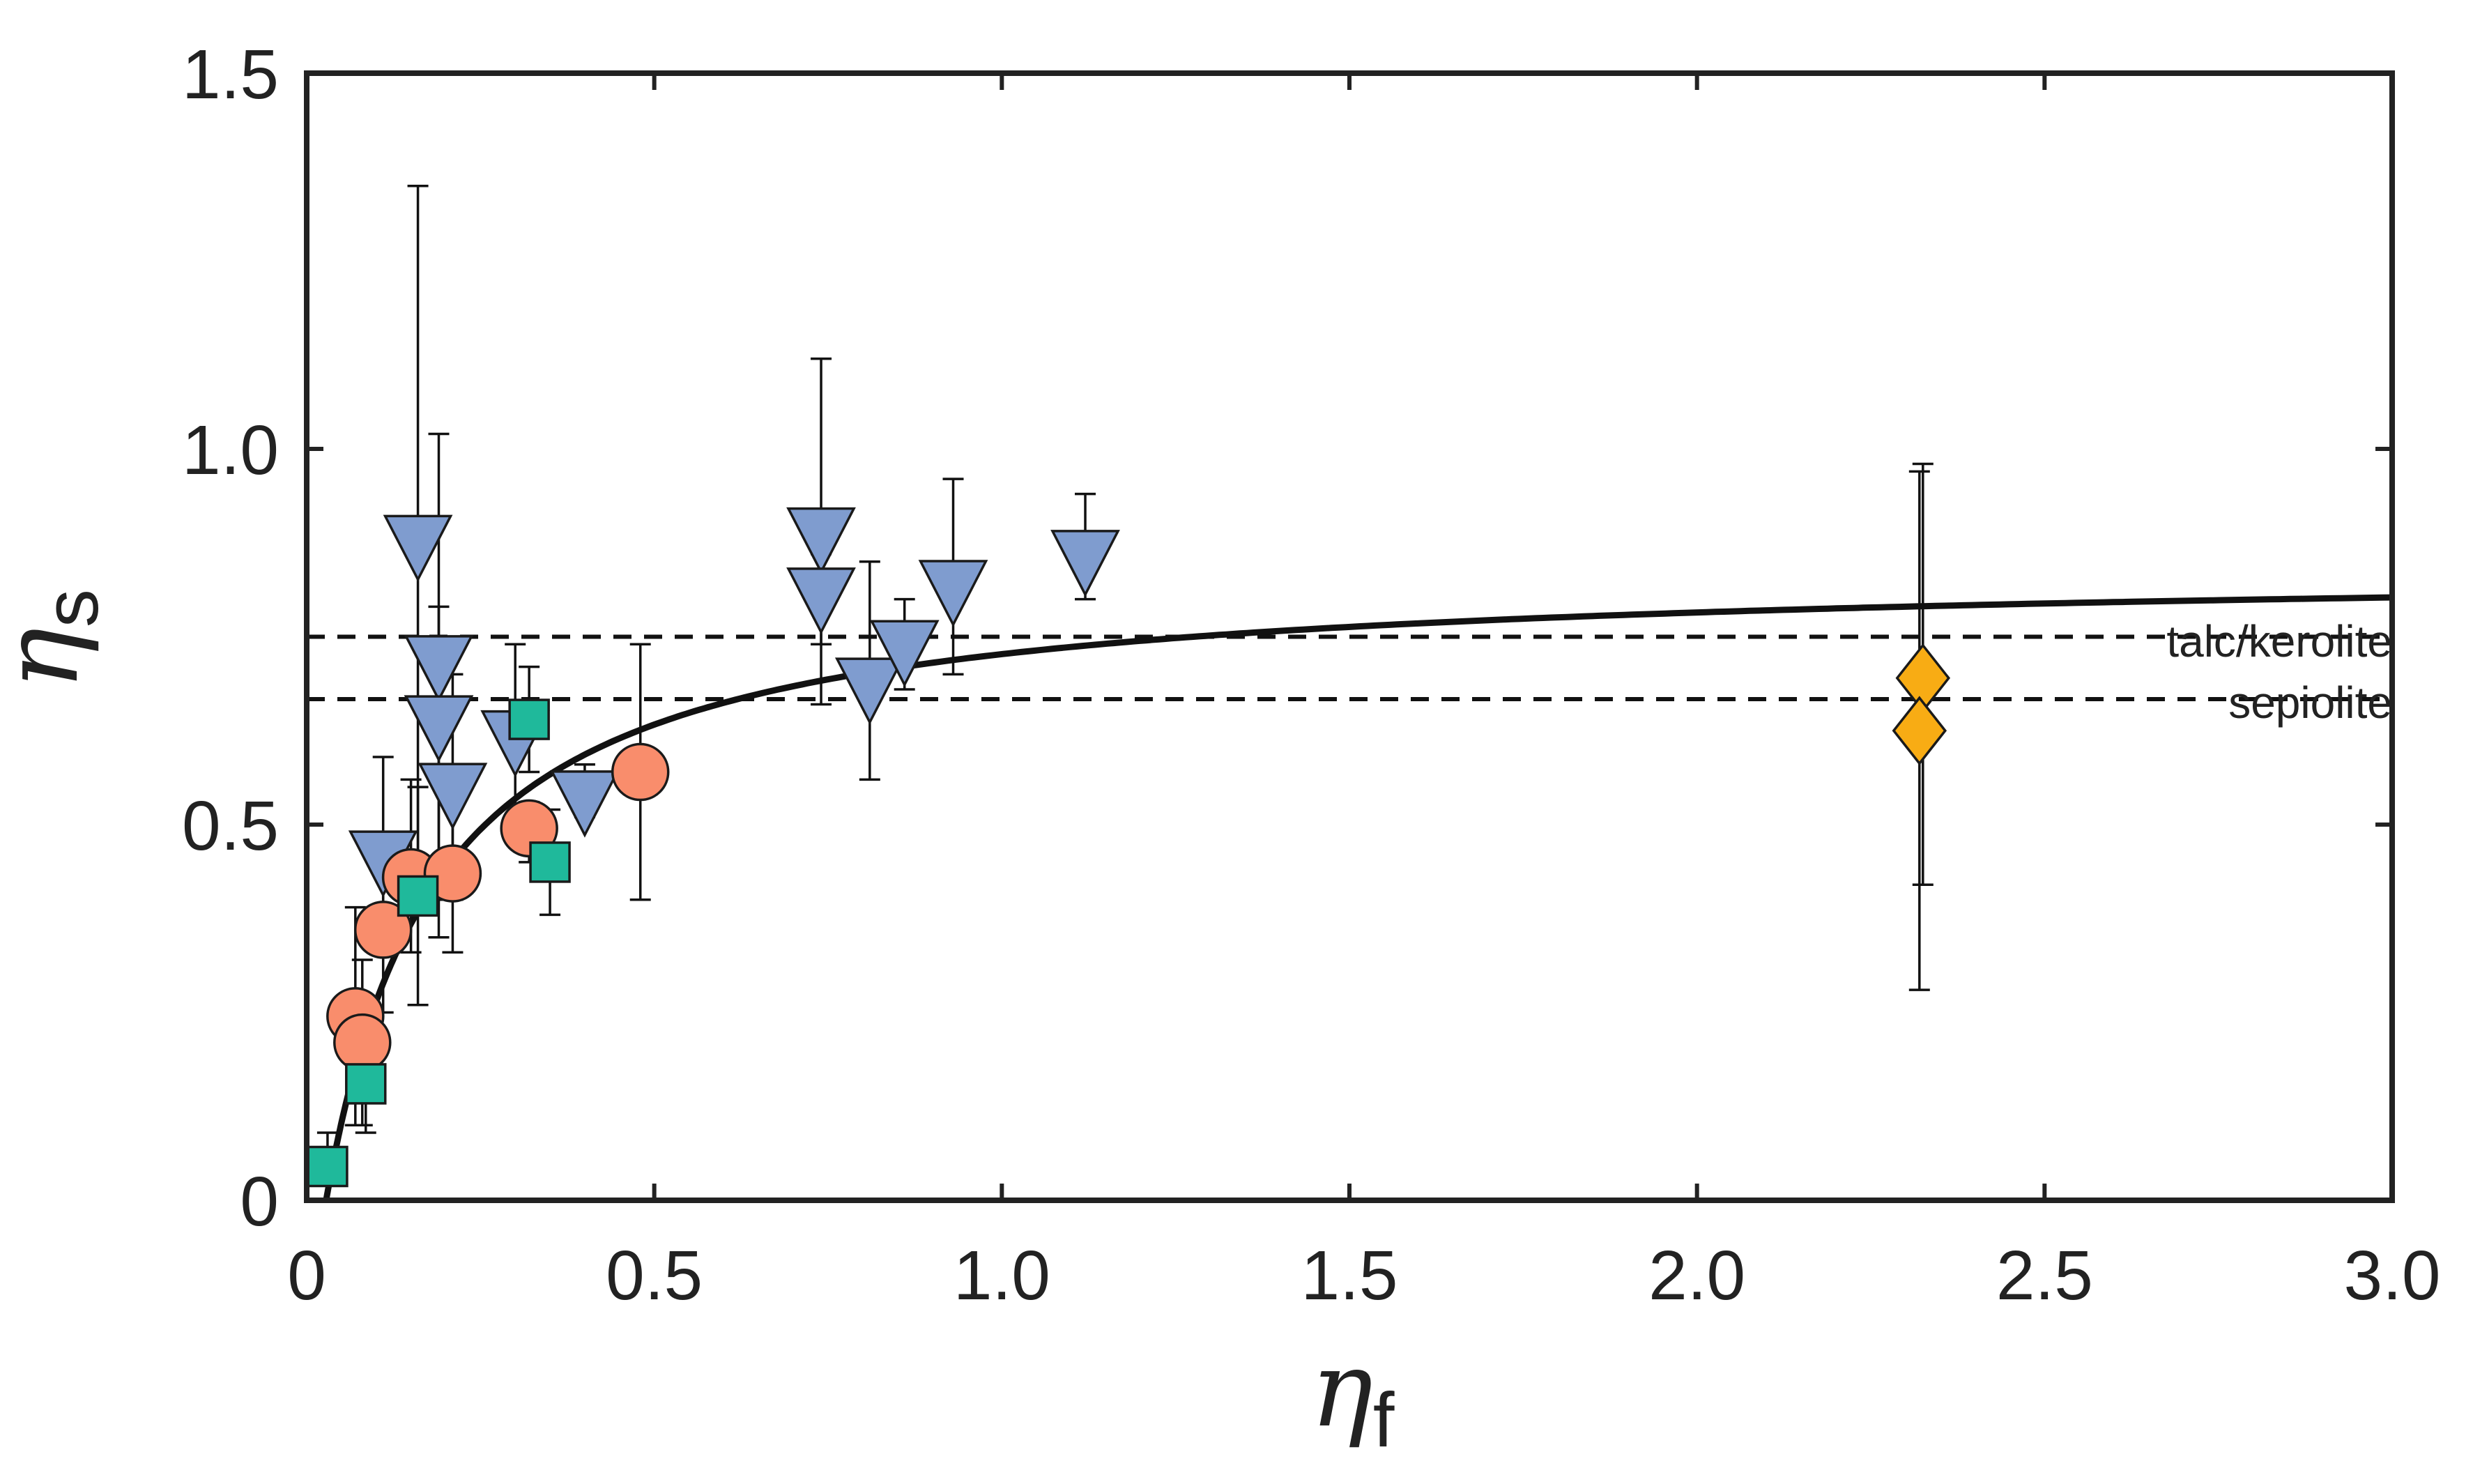 Image resolution: width=2473 pixels, height=1484 pixels. Describe the element at coordinates (1349, 1276) in the screenshot. I see `x-tick-label-3: 1.5` at that location.